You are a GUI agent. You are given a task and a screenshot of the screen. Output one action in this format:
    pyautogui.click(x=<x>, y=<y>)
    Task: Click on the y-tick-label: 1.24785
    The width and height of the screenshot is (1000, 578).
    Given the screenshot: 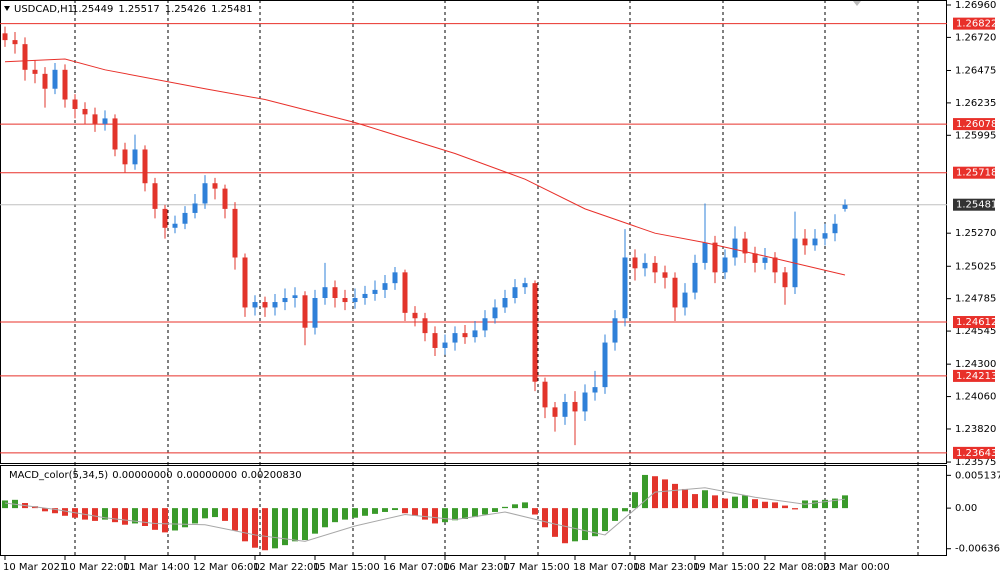 What is the action you would take?
    pyautogui.click(x=975, y=299)
    